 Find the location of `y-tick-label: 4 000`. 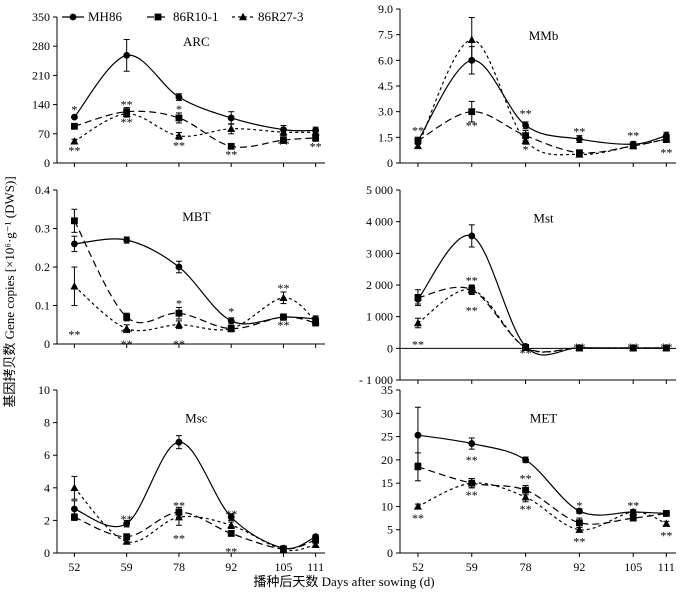

y-tick-label: 4 000 is located at coordinates (379, 222).